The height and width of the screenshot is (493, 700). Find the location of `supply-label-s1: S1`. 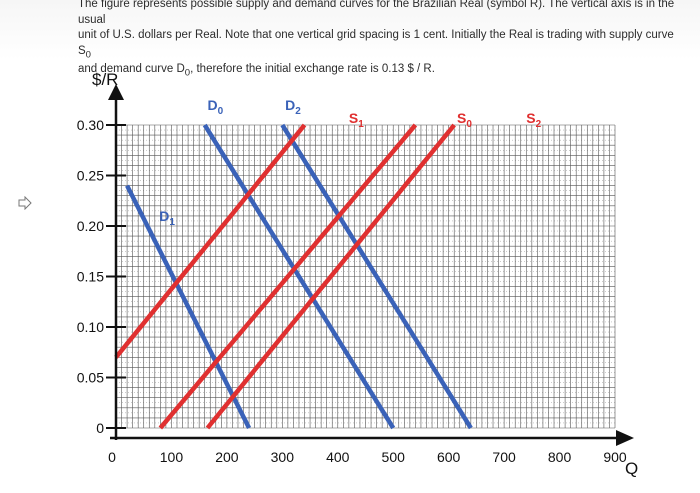

supply-label-s1: S1 is located at coordinates (356, 120).